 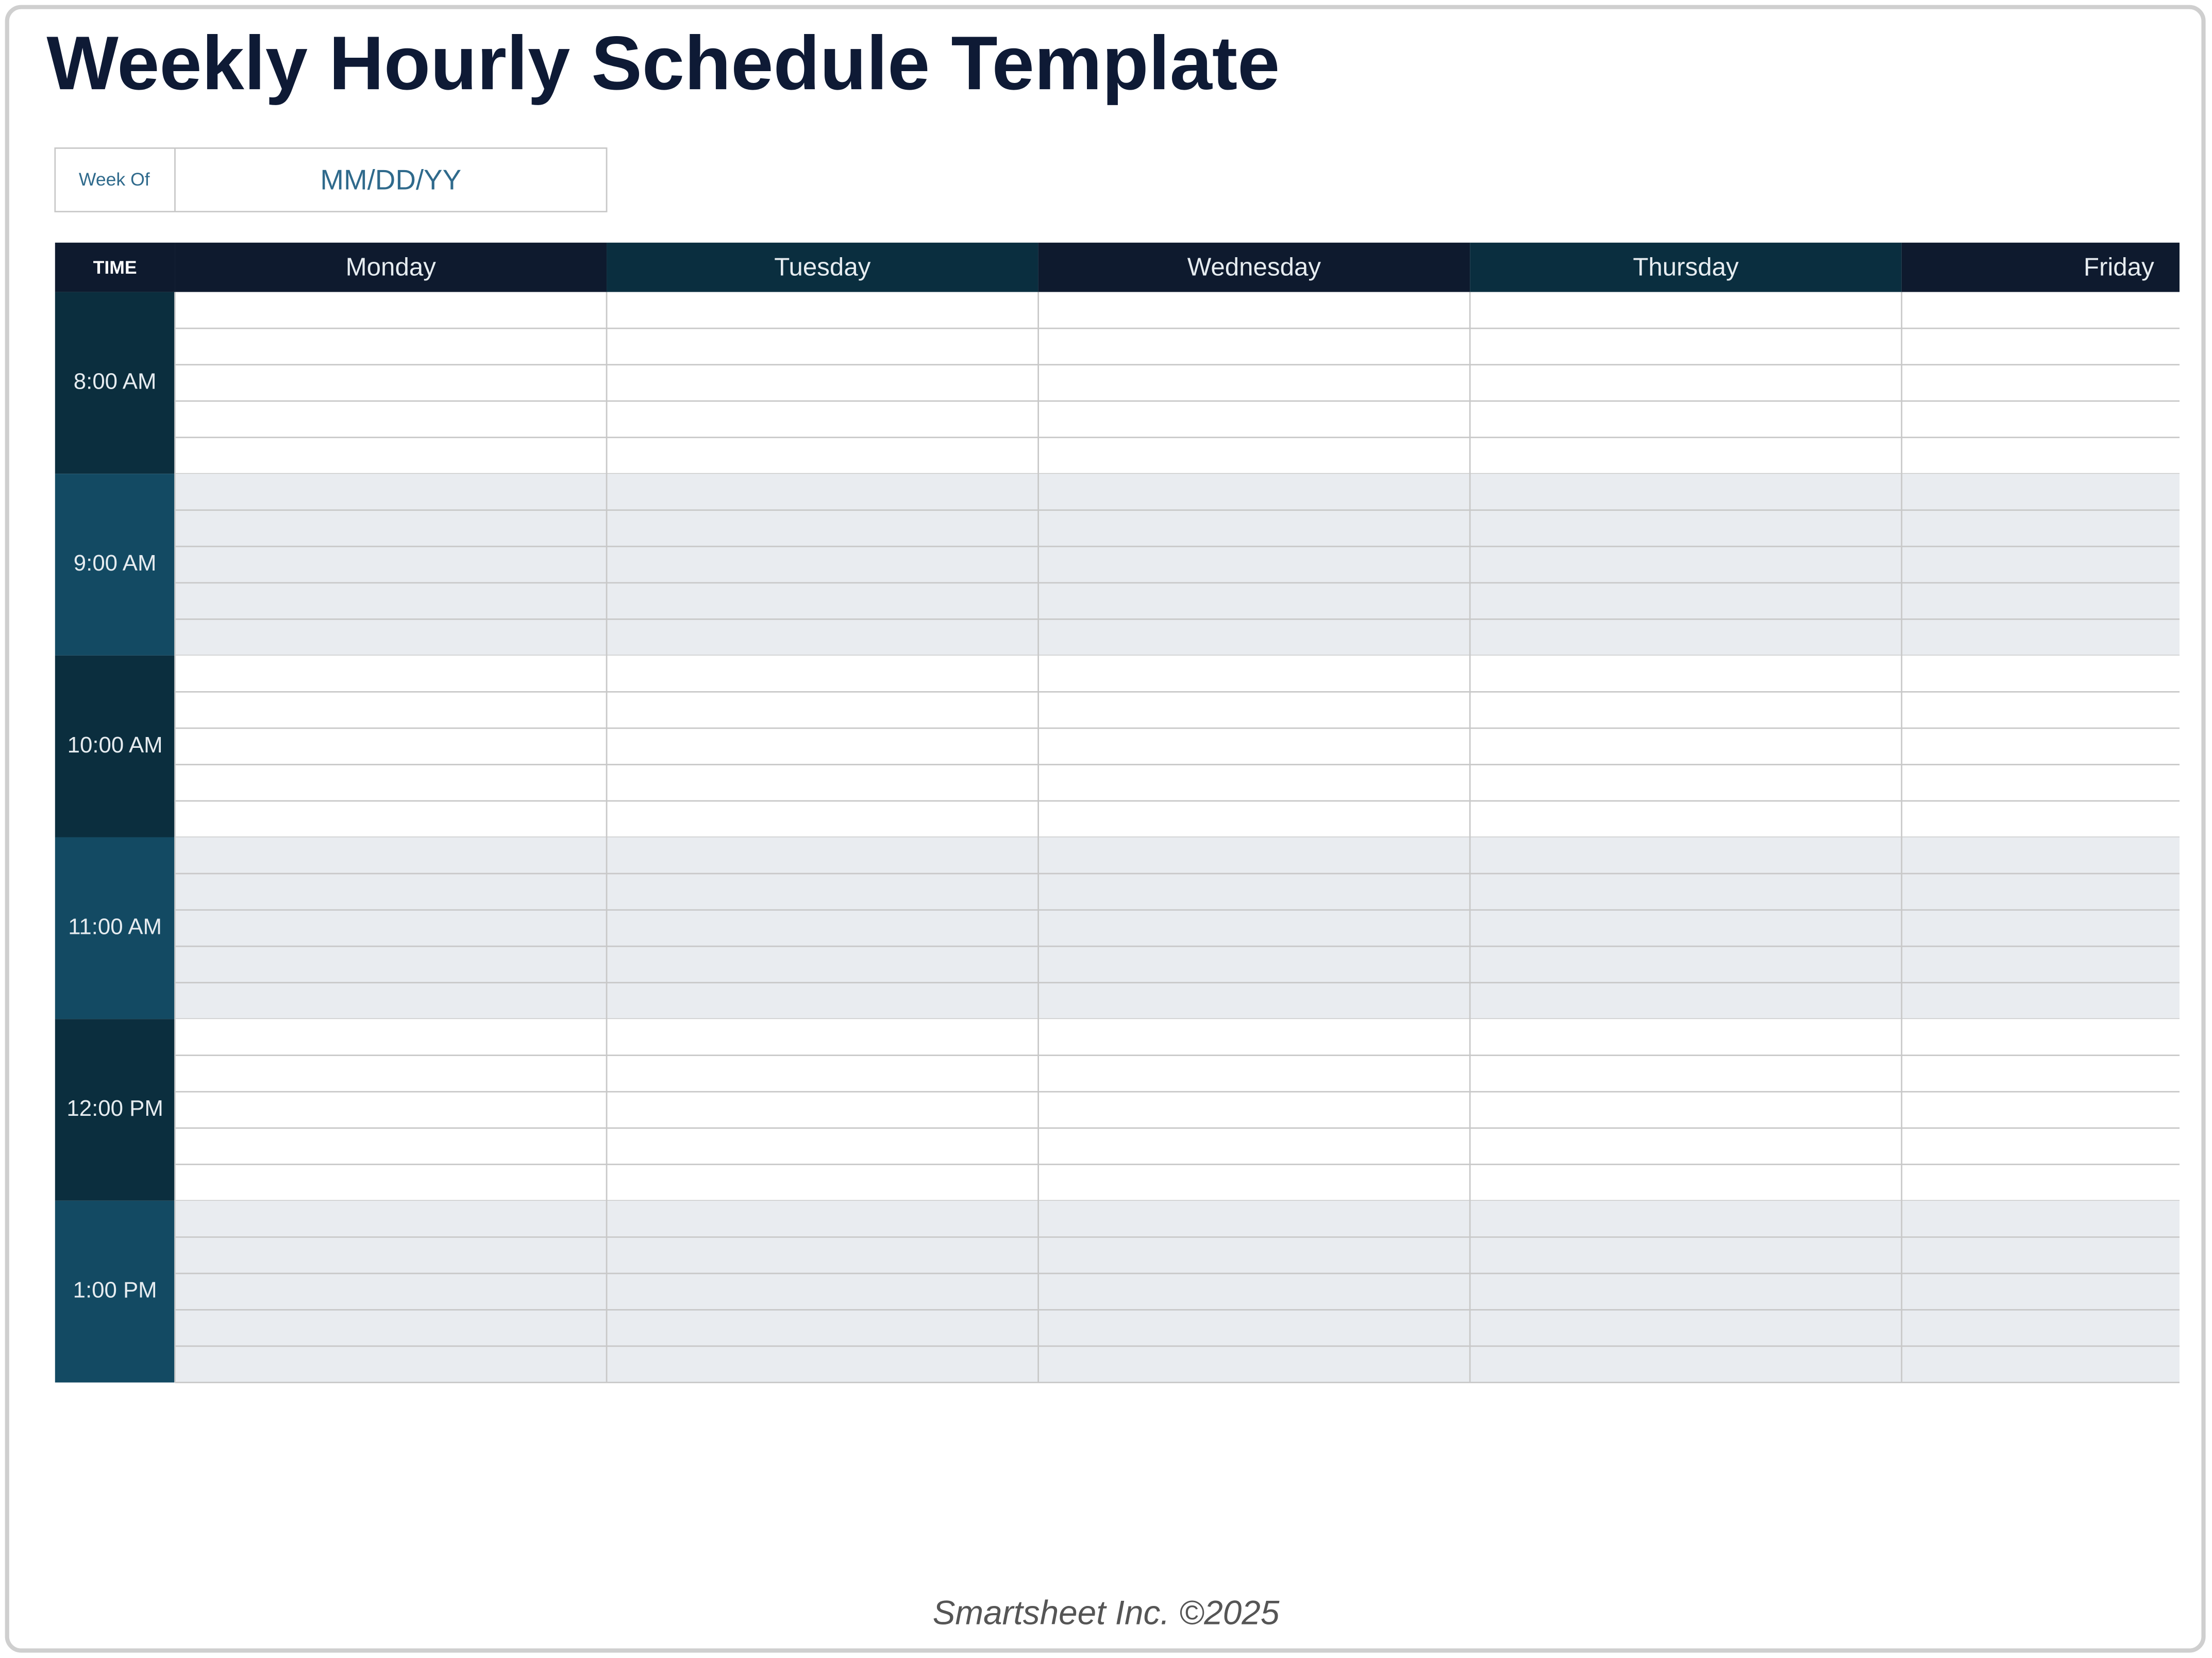 I want to click on footer: Smartsheet Inc. ©2025, so click(x=1106, y=1613).